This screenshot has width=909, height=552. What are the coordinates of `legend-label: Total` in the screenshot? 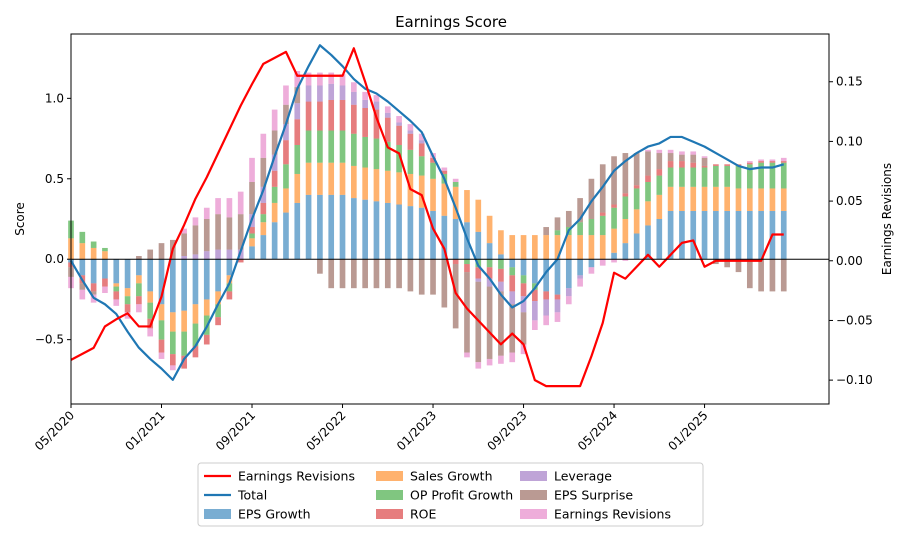 It's located at (252, 495).